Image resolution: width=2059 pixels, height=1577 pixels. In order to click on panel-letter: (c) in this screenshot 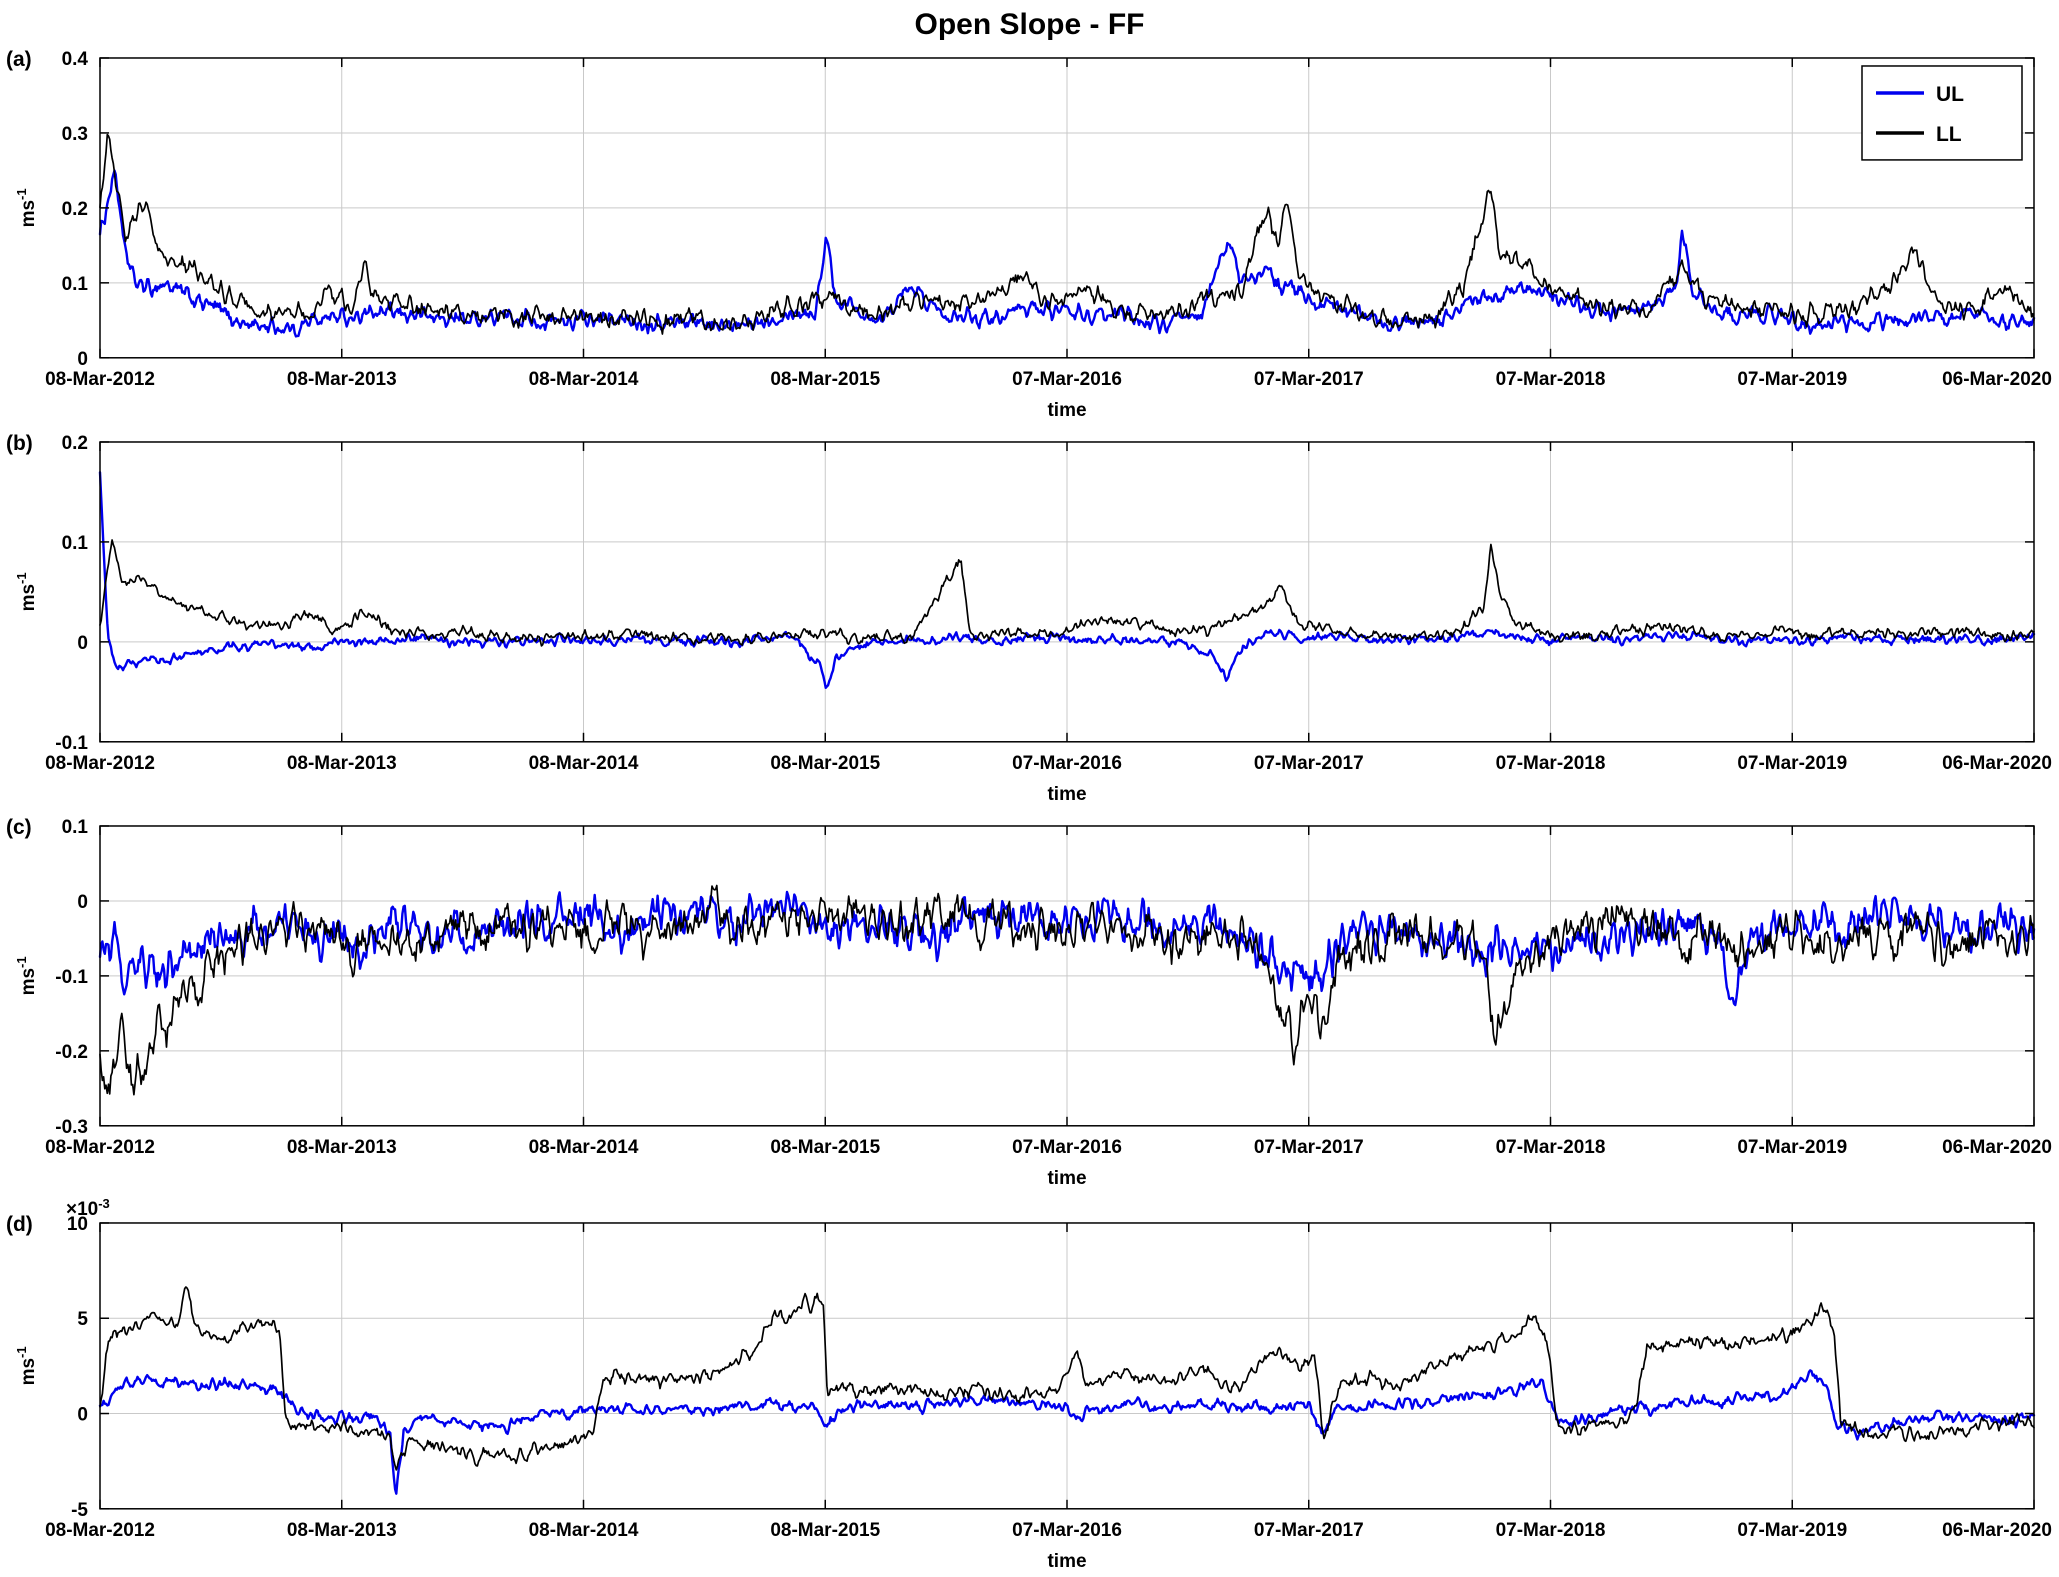, I will do `click(19, 826)`.